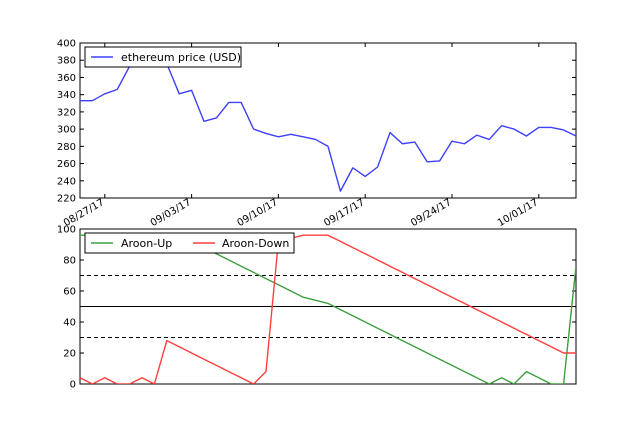 This screenshot has height=427, width=640. I want to click on aroon-legend-box, so click(189, 243).